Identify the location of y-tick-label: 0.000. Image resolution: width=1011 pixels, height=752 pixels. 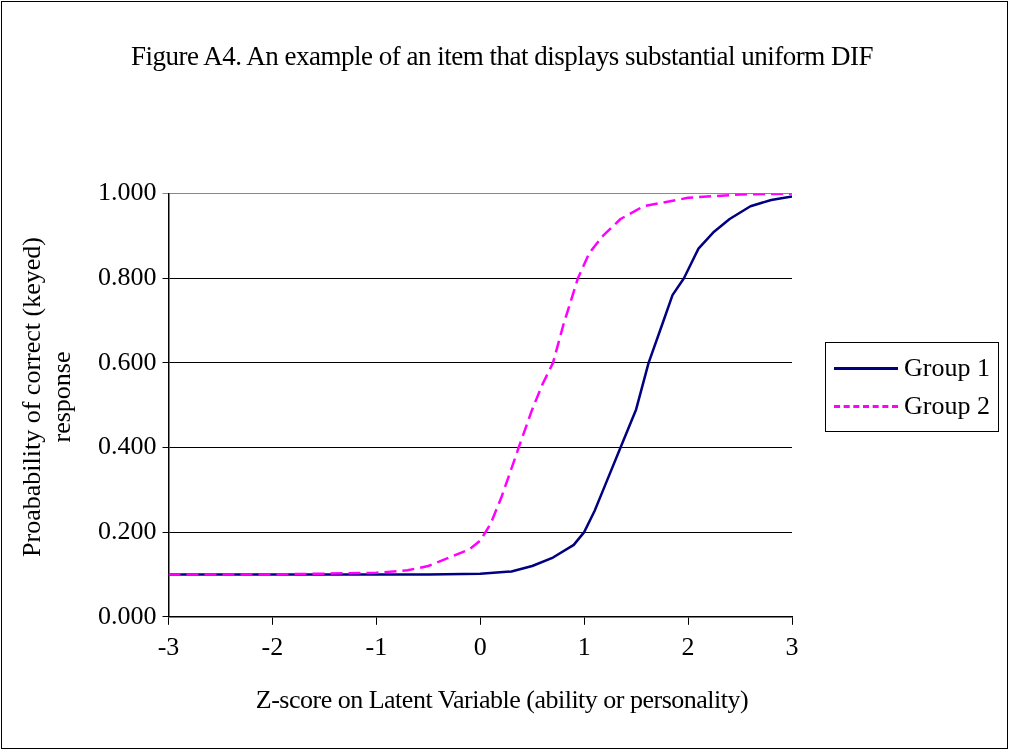
(127, 615).